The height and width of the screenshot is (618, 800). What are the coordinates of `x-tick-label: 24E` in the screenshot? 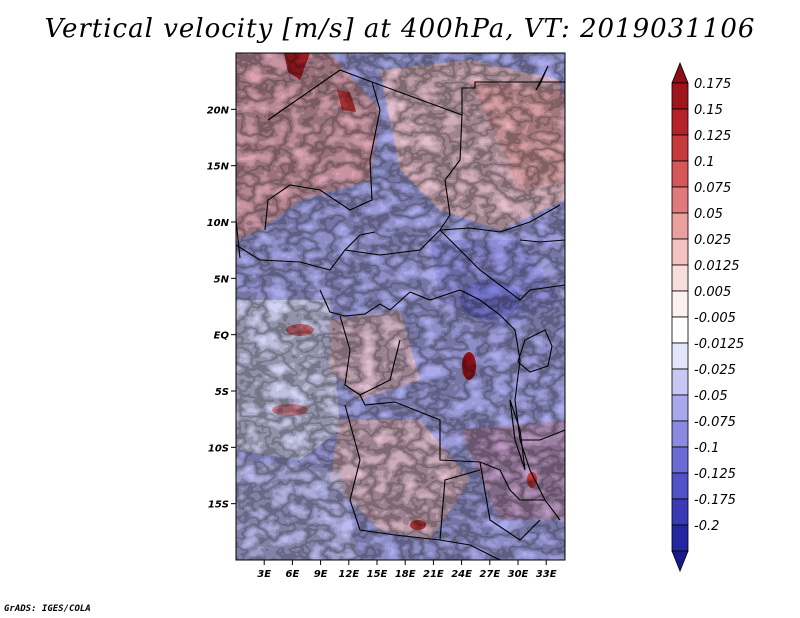 It's located at (461, 574).